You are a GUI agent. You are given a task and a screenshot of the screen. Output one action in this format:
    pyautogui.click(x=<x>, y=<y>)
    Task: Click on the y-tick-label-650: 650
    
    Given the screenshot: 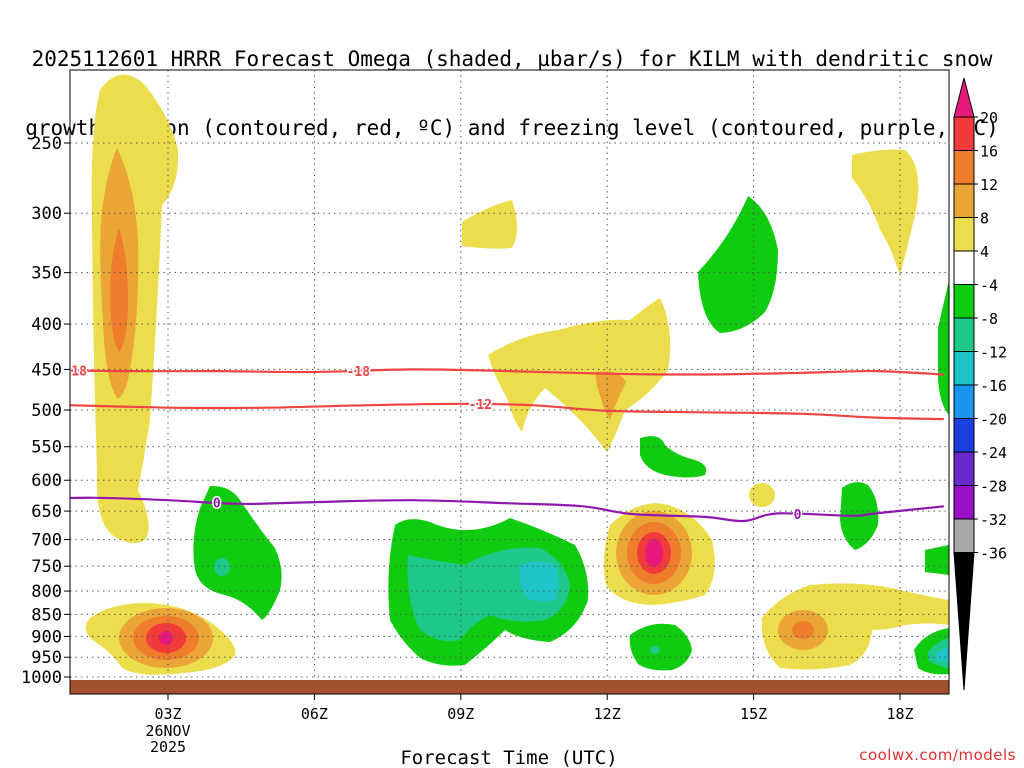 What is the action you would take?
    pyautogui.click(x=46, y=512)
    